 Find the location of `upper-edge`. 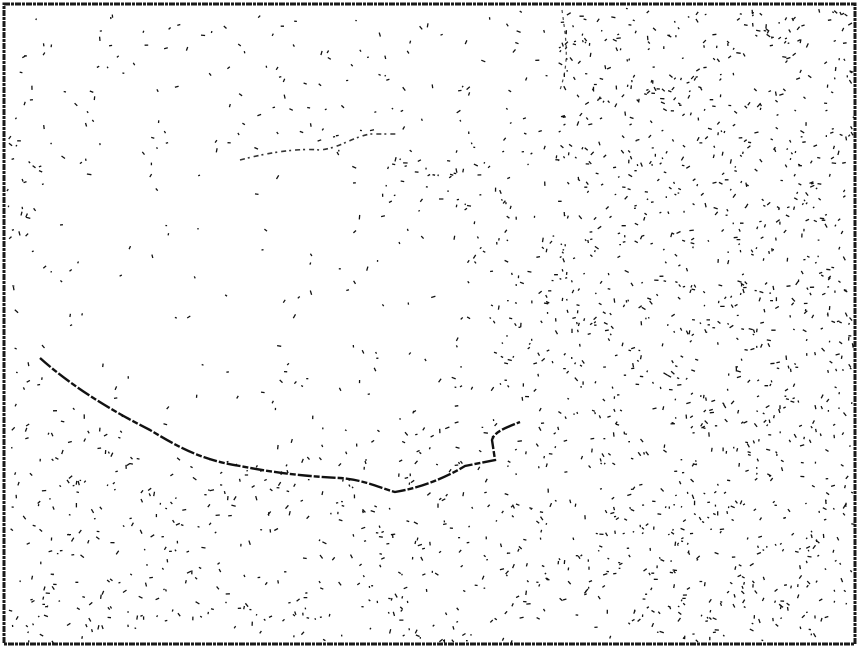

upper-edge is located at coordinates (318, 147).